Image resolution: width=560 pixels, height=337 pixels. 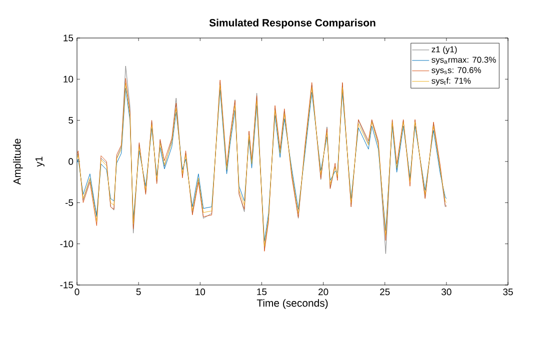 I want to click on x-tick-label: 25, so click(x=385, y=292).